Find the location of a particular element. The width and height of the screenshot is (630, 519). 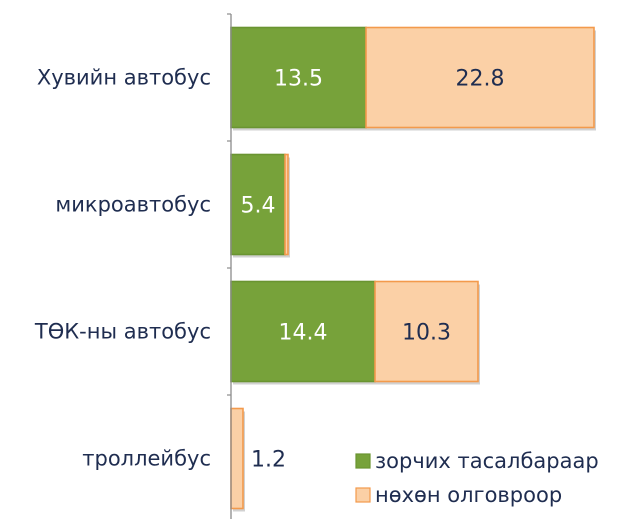

legend: зорчих тасалбараар нөхөн олговроор is located at coordinates (477, 478).